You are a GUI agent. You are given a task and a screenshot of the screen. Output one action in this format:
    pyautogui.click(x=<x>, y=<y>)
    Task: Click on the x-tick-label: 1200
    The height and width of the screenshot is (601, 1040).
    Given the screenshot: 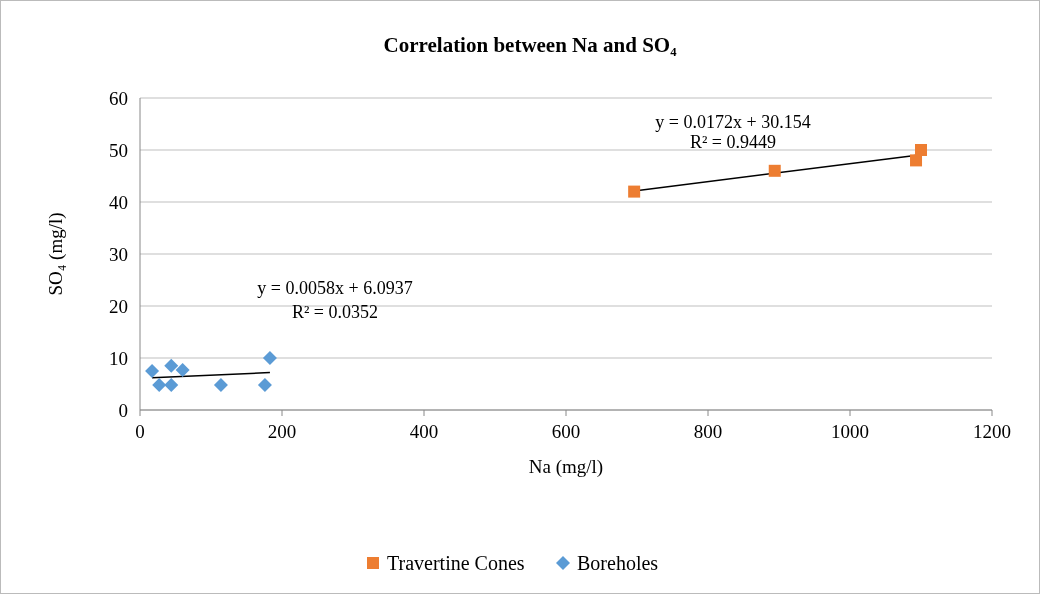 What is the action you would take?
    pyautogui.click(x=992, y=431)
    